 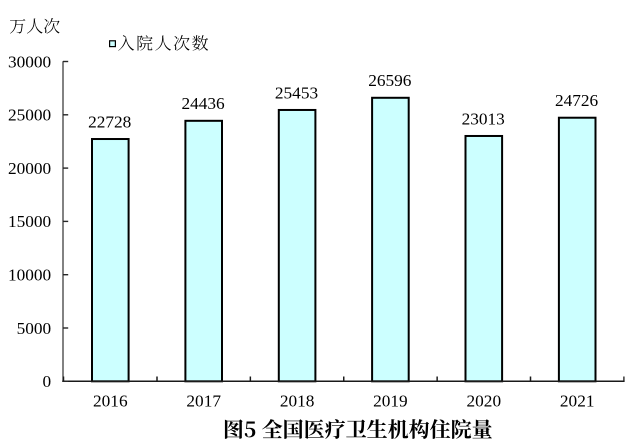 What do you see at coordinates (109, 121) in the screenshot?
I see `svg-text: 22728` at bounding box center [109, 121].